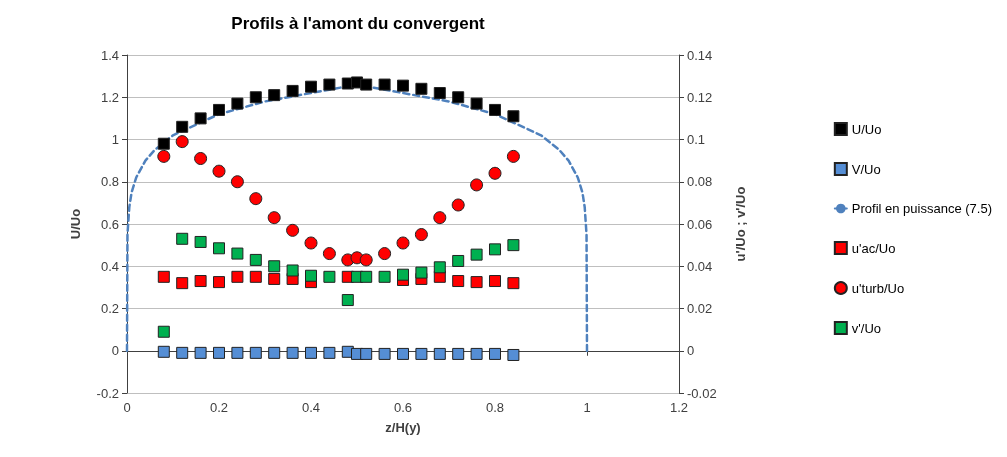 This screenshot has width=1007, height=457. I want to click on x-tick-label: 1, so click(587, 407).